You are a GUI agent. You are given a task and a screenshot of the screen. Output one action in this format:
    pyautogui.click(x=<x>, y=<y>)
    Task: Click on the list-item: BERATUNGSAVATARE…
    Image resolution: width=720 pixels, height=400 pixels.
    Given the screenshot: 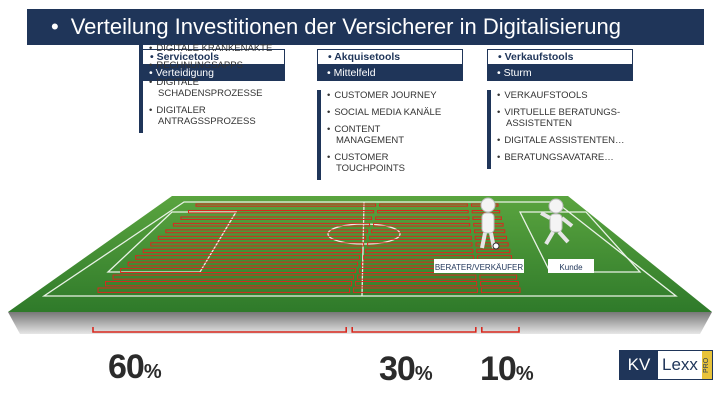 What is the action you would take?
    pyautogui.click(x=567, y=157)
    